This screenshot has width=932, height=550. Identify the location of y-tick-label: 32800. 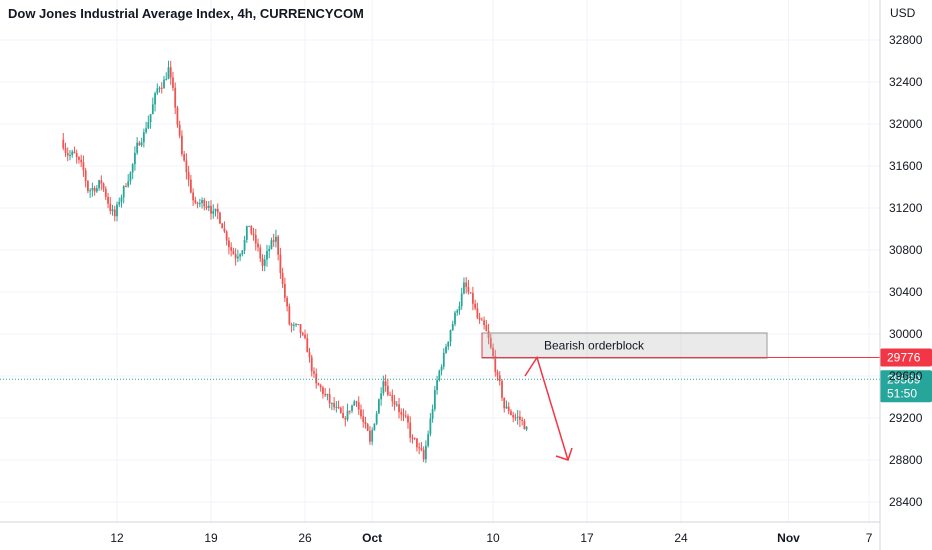
(906, 40).